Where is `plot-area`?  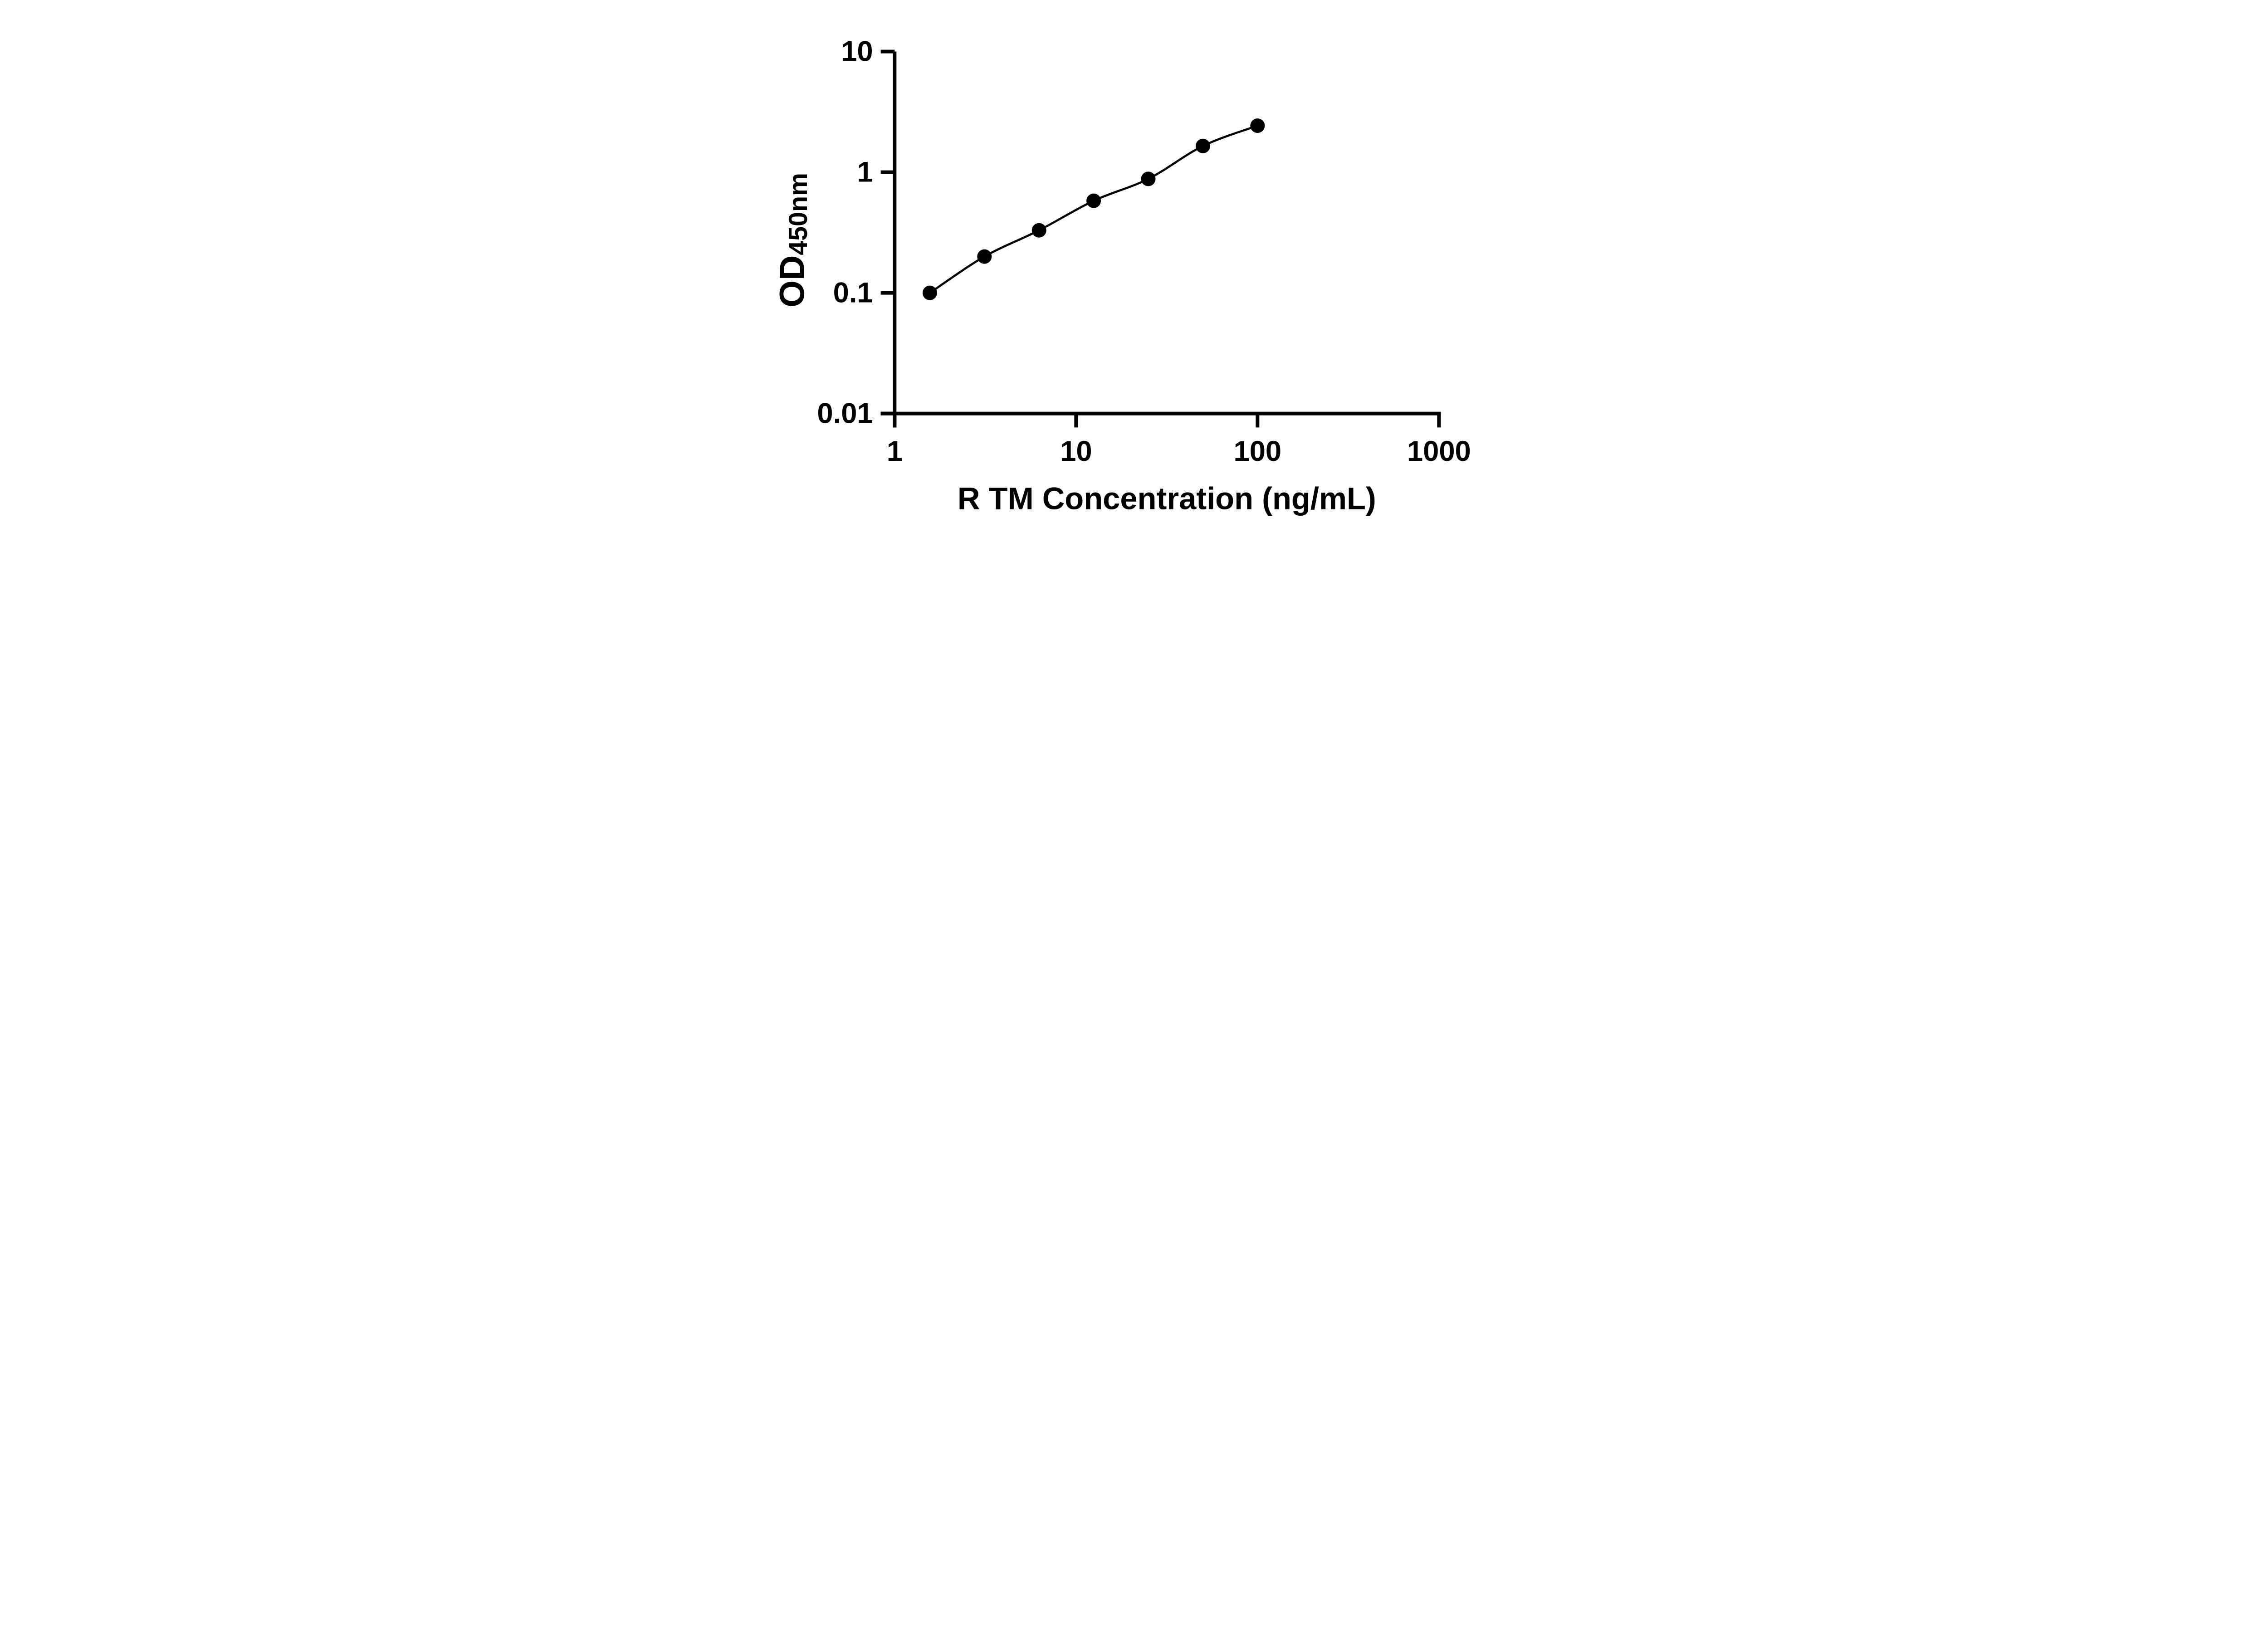
plot-area is located at coordinates (1093, 209).